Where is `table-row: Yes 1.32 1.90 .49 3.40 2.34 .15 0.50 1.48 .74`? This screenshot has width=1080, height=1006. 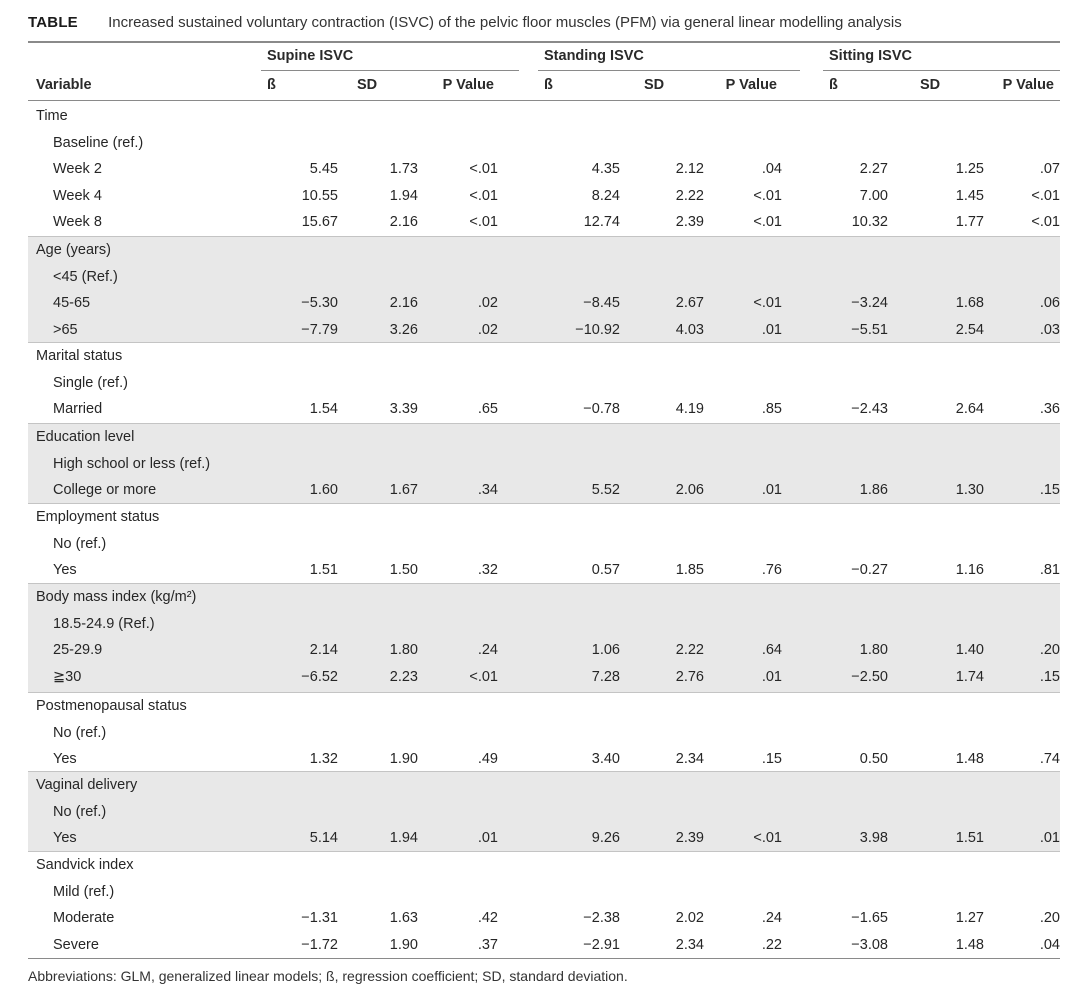 table-row: Yes 1.32 1.90 .49 3.40 2.34 .15 0.50 1.48 .74 is located at coordinates (544, 759).